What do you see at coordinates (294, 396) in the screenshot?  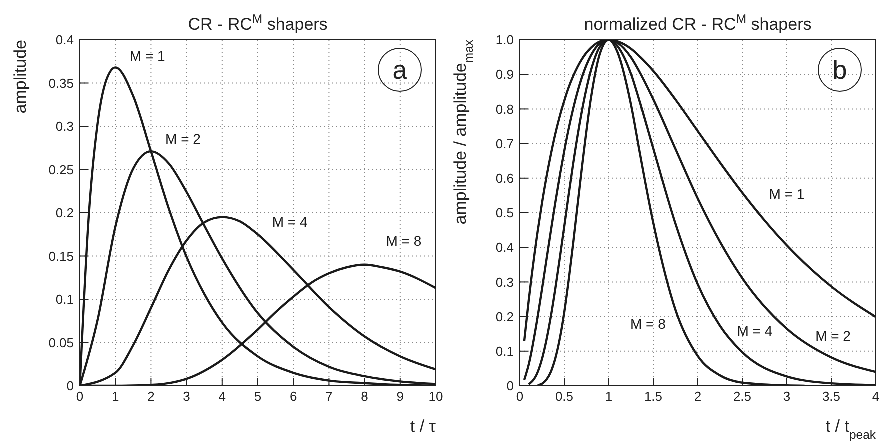 I see `x-tick-label: 6` at bounding box center [294, 396].